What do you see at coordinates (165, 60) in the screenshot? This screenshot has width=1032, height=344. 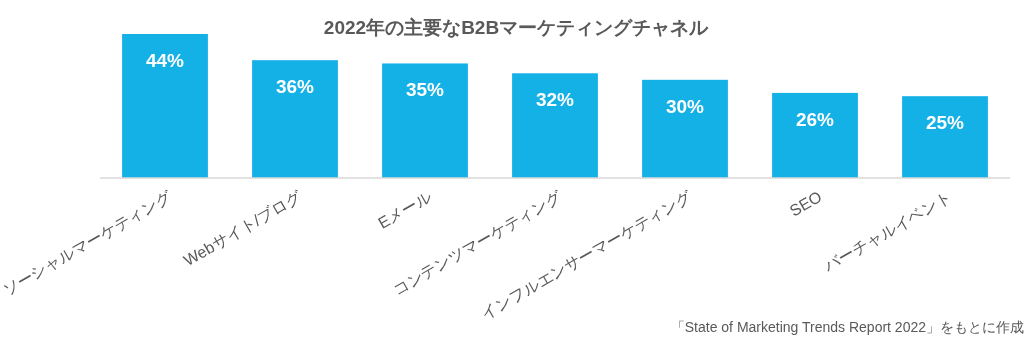 I see `data-label: 44%` at bounding box center [165, 60].